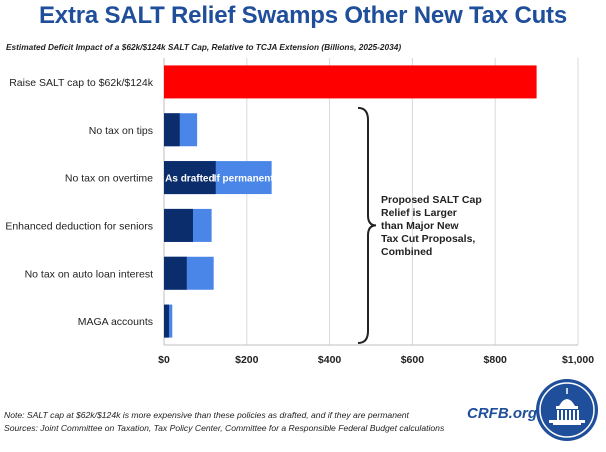  Describe the element at coordinates (367, 225) in the screenshot. I see `annotation-brace` at that location.